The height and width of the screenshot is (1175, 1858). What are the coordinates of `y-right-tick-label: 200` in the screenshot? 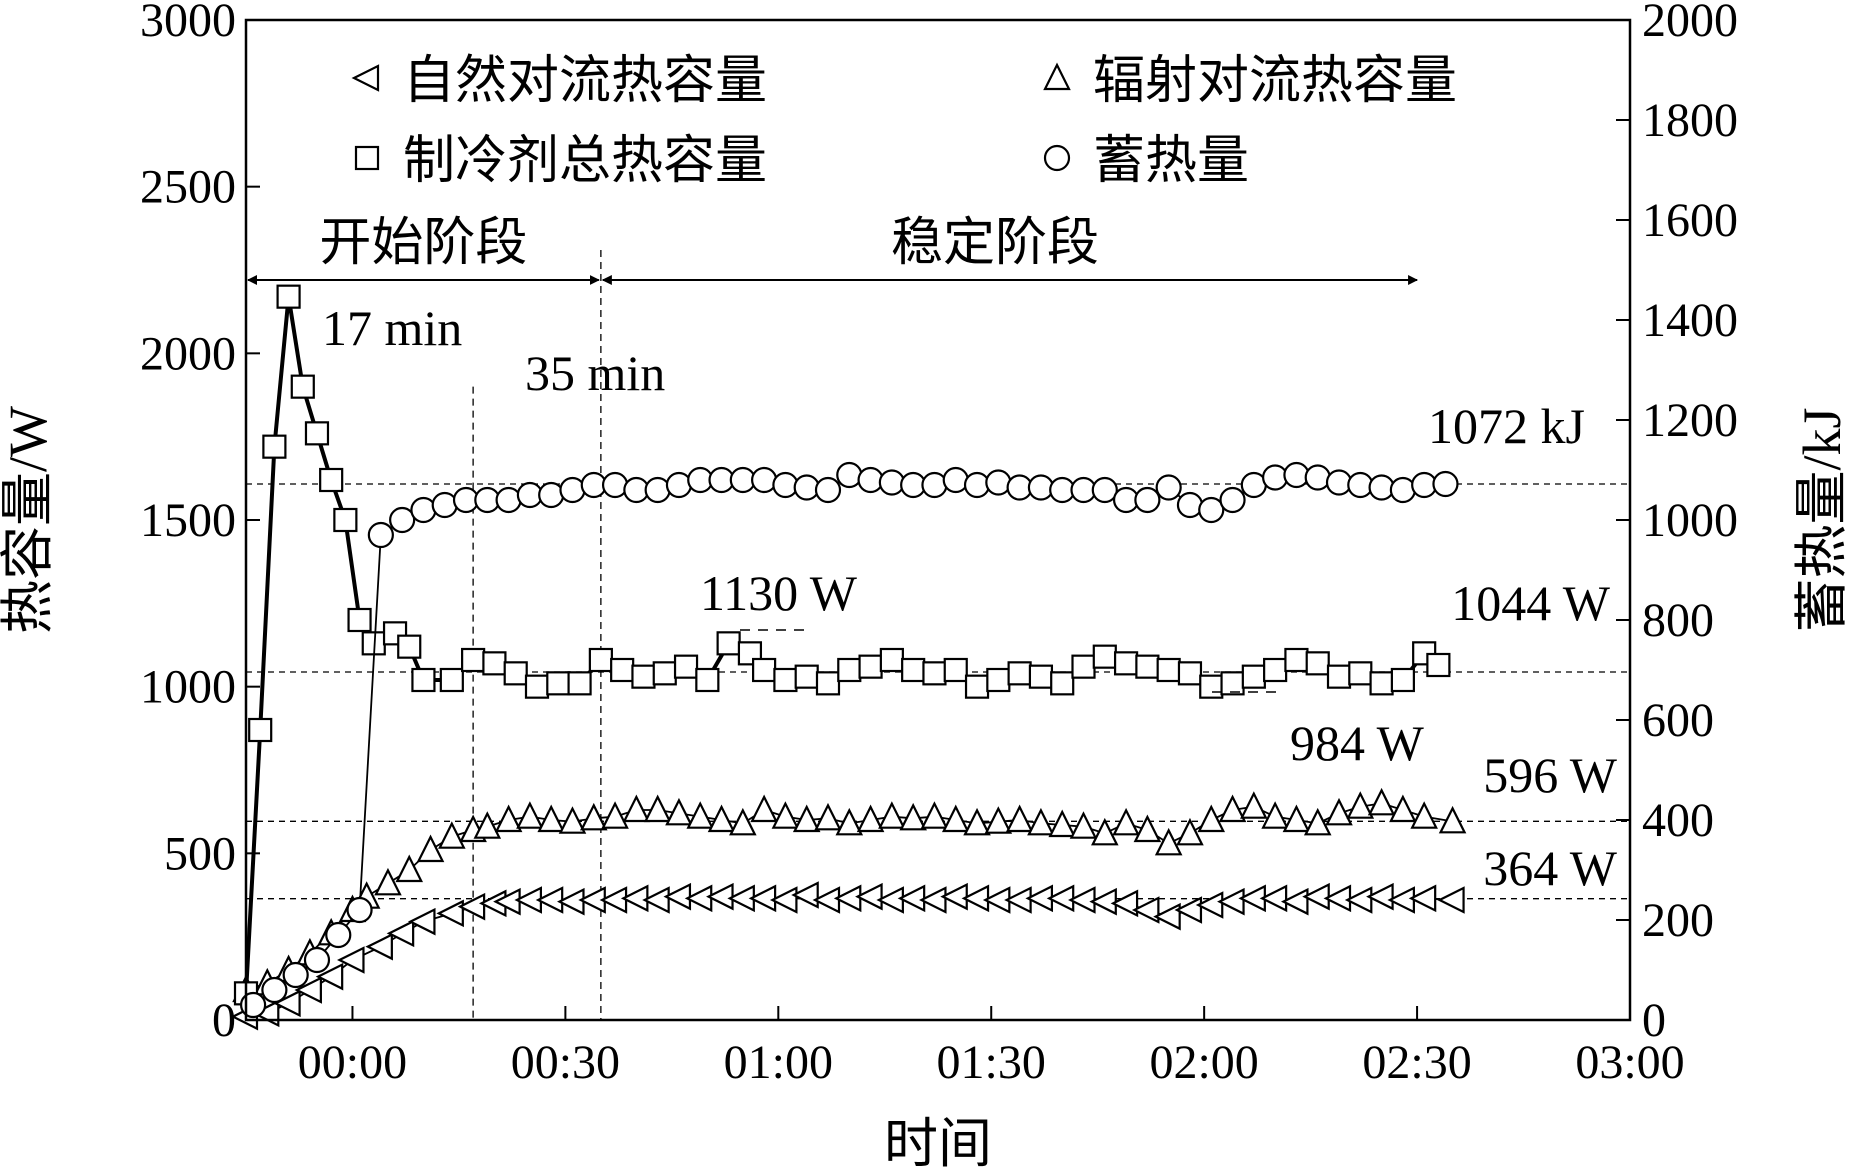 It's located at (1678, 920).